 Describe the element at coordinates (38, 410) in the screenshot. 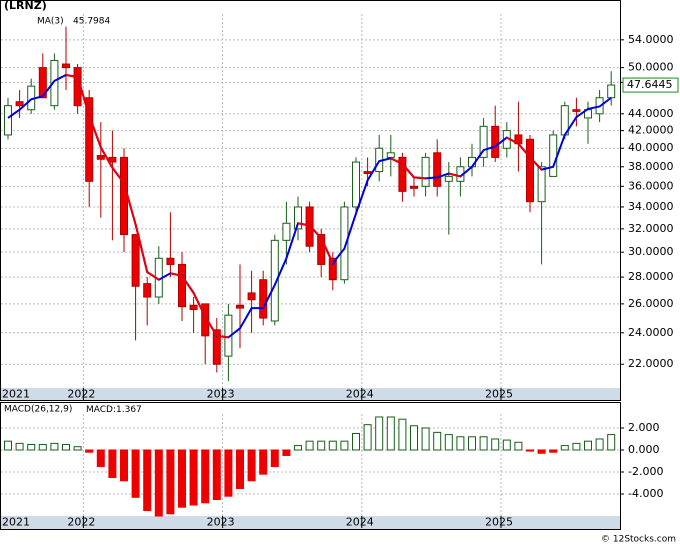

I see `macd-title: MACD(26,12,9)` at that location.